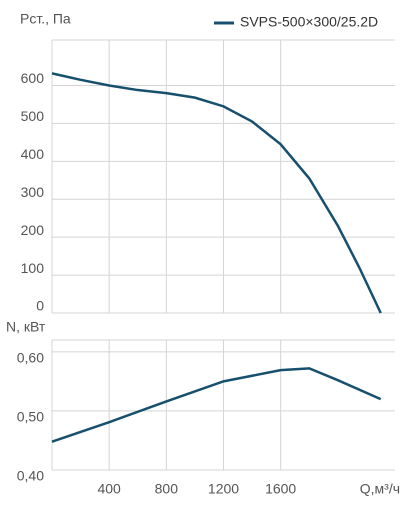 The height and width of the screenshot is (507, 409). I want to click on y-tick-label: 0, so click(40, 306).